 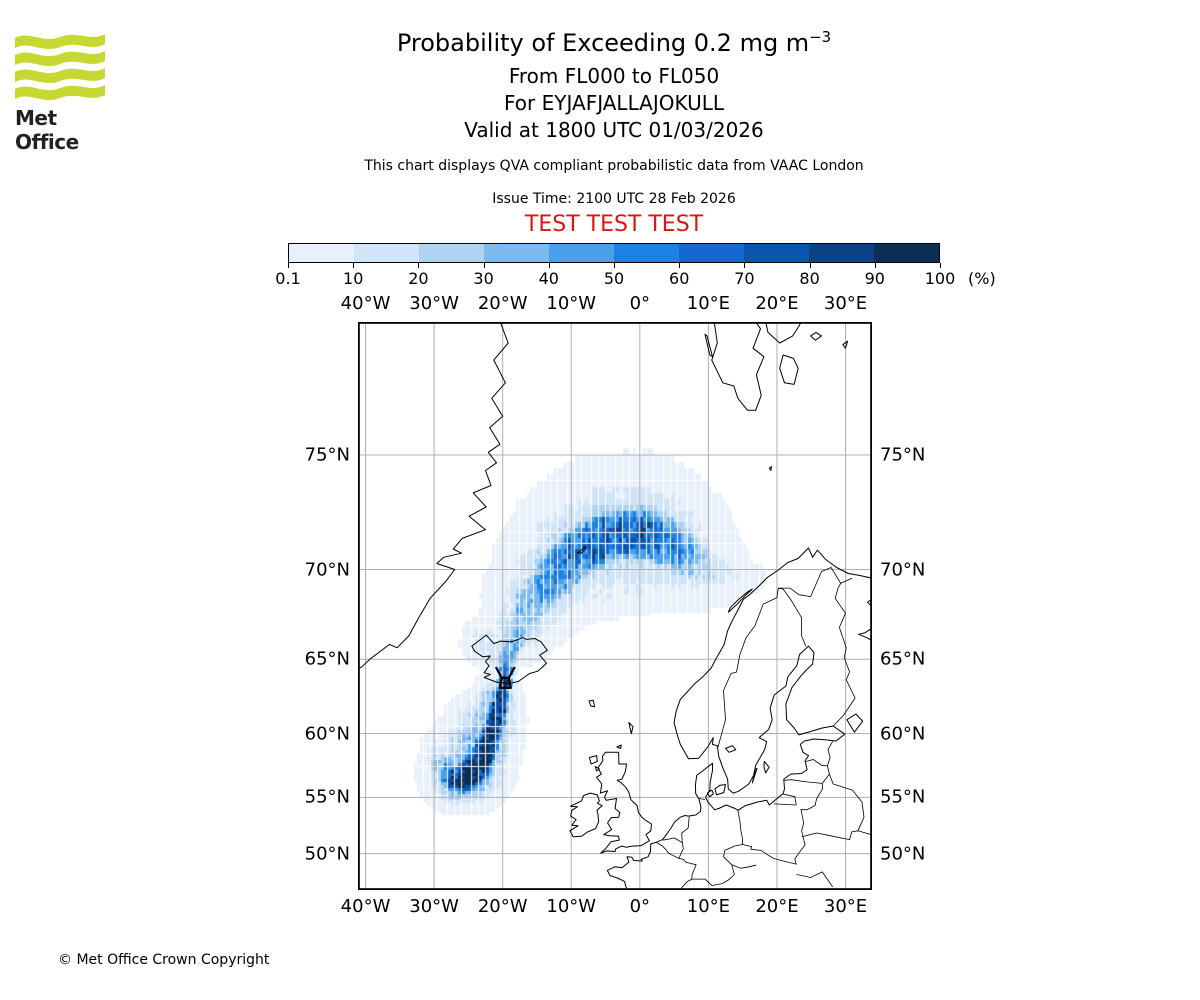 What do you see at coordinates (982, 278) in the screenshot?
I see `colorbar-unit: (%)` at bounding box center [982, 278].